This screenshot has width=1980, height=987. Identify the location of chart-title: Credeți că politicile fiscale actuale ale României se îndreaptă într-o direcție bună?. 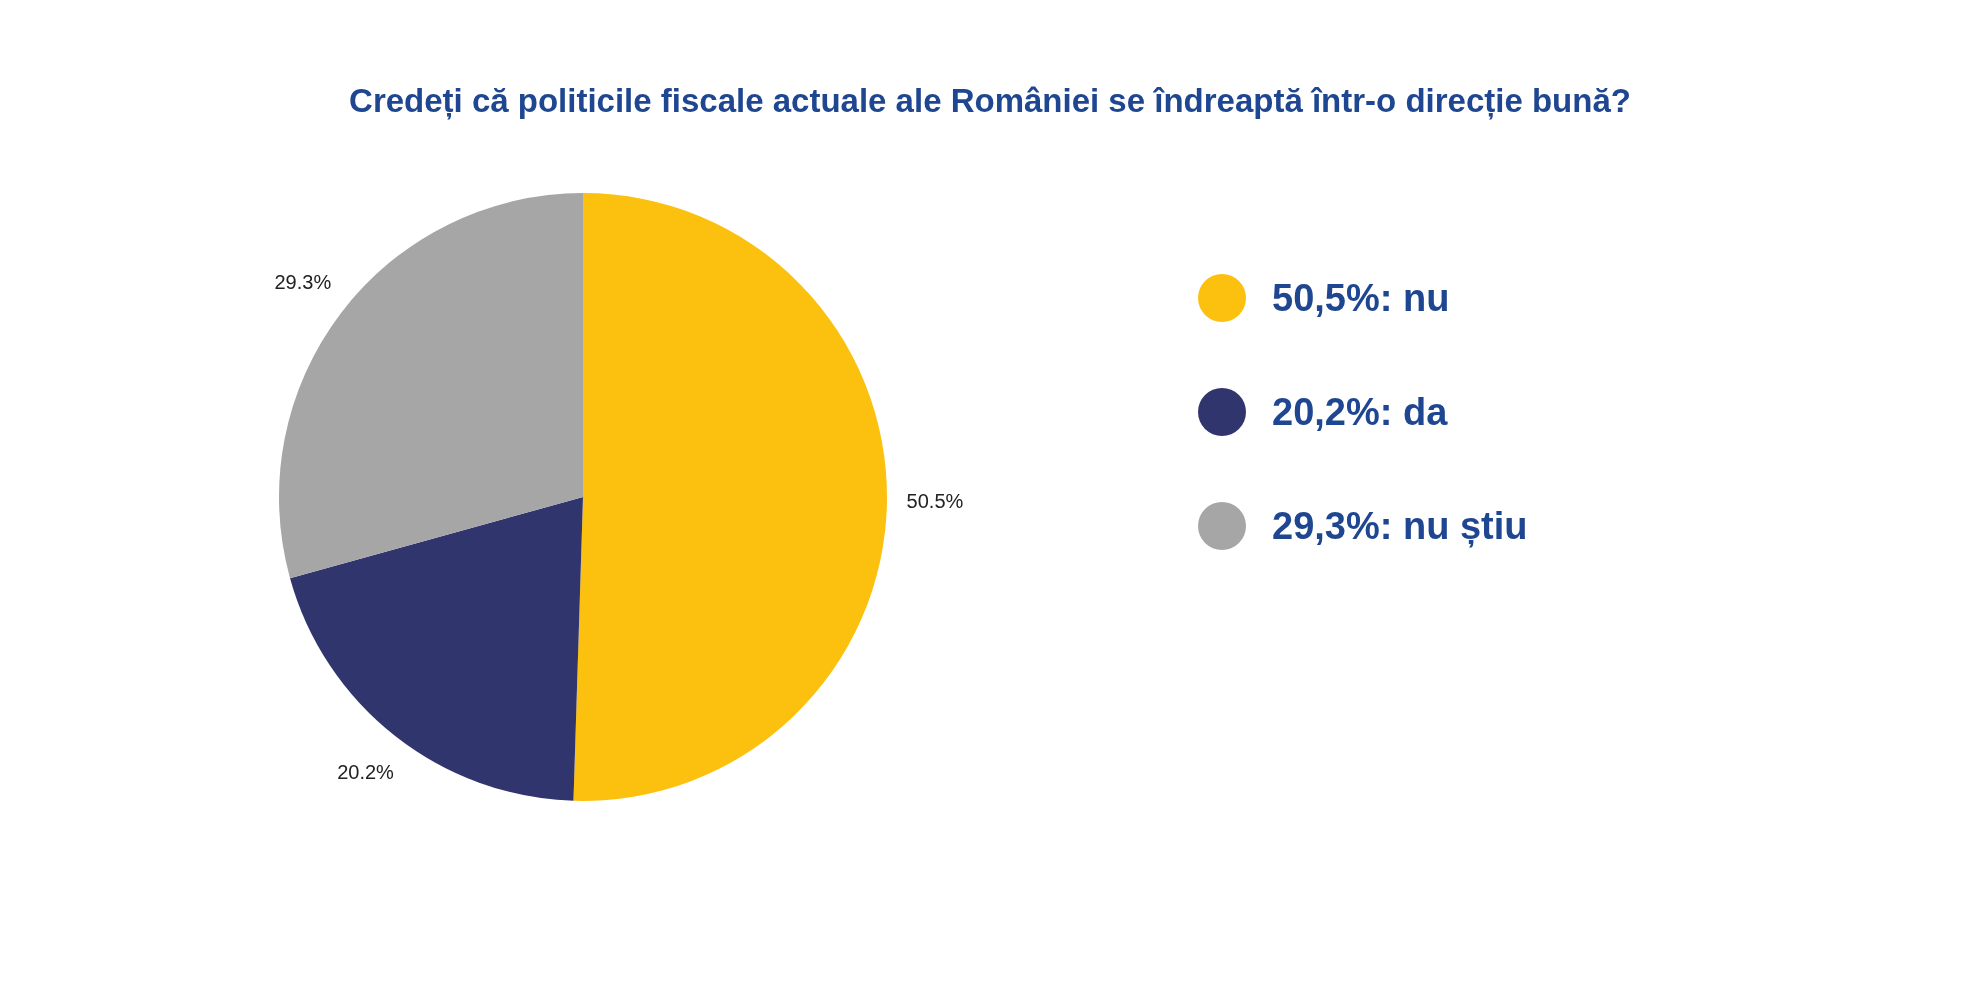
(990, 101).